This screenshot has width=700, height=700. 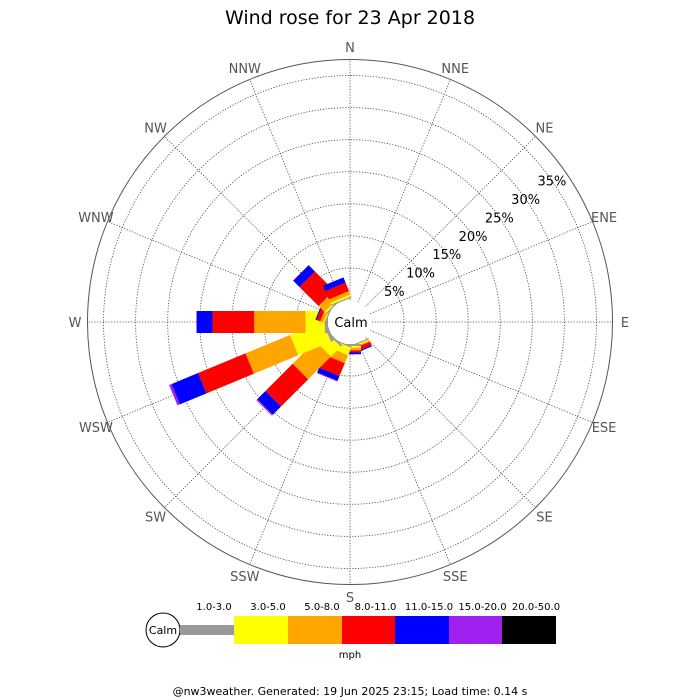 I want to click on legend-bin-label: 20.0-50.0, so click(x=536, y=607).